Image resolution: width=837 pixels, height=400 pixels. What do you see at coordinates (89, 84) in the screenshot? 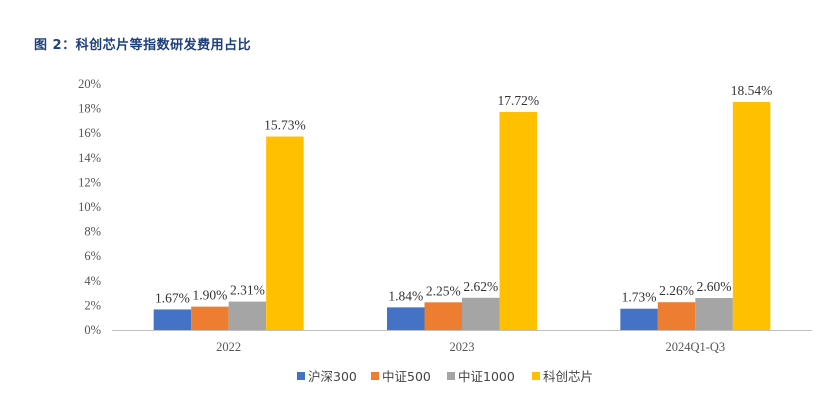
I see `y-tick-label: 20%` at bounding box center [89, 84].